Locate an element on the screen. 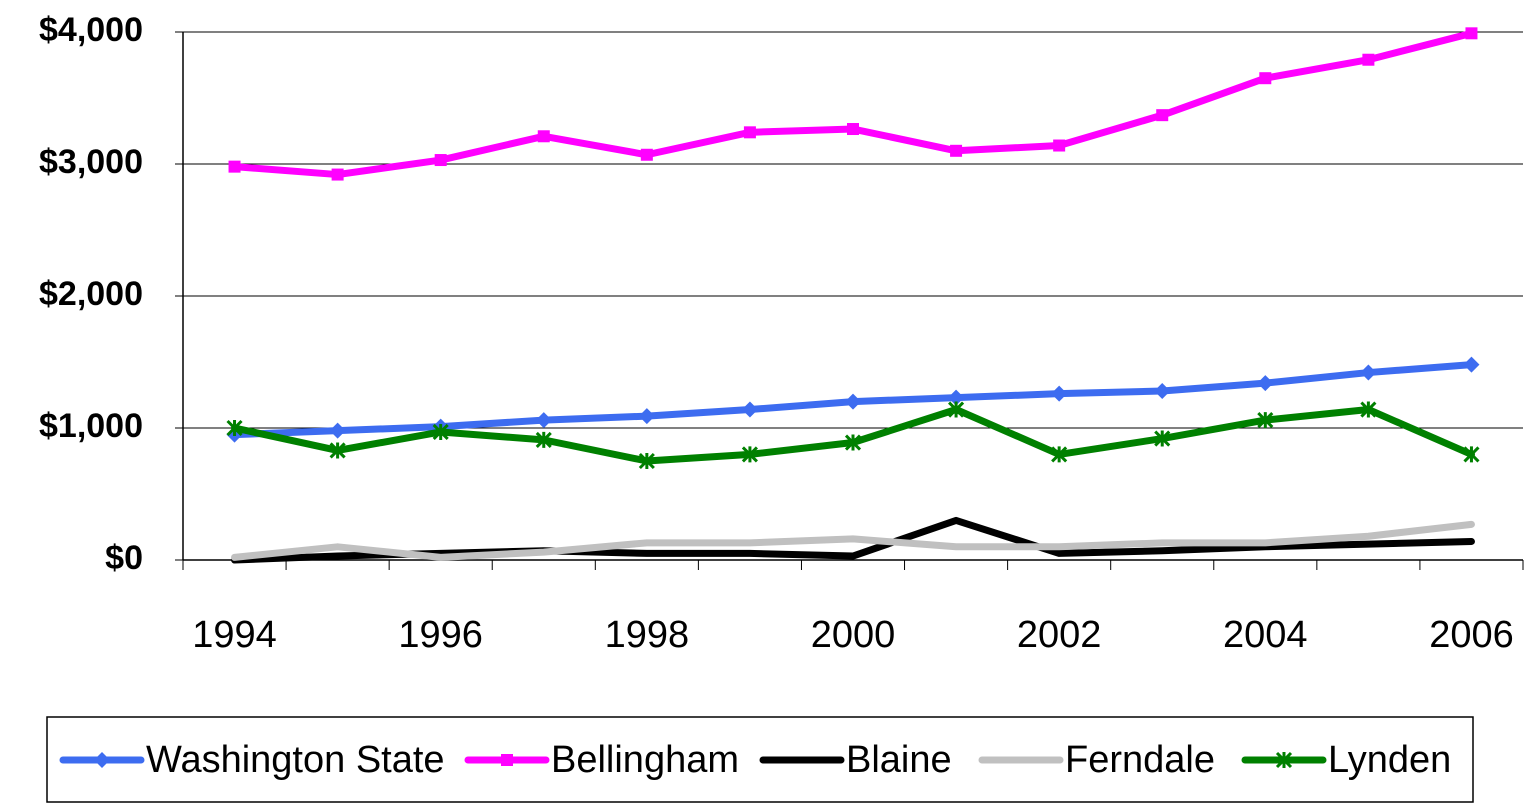 This screenshot has width=1527, height=806. series-line is located at coordinates (853, 540).